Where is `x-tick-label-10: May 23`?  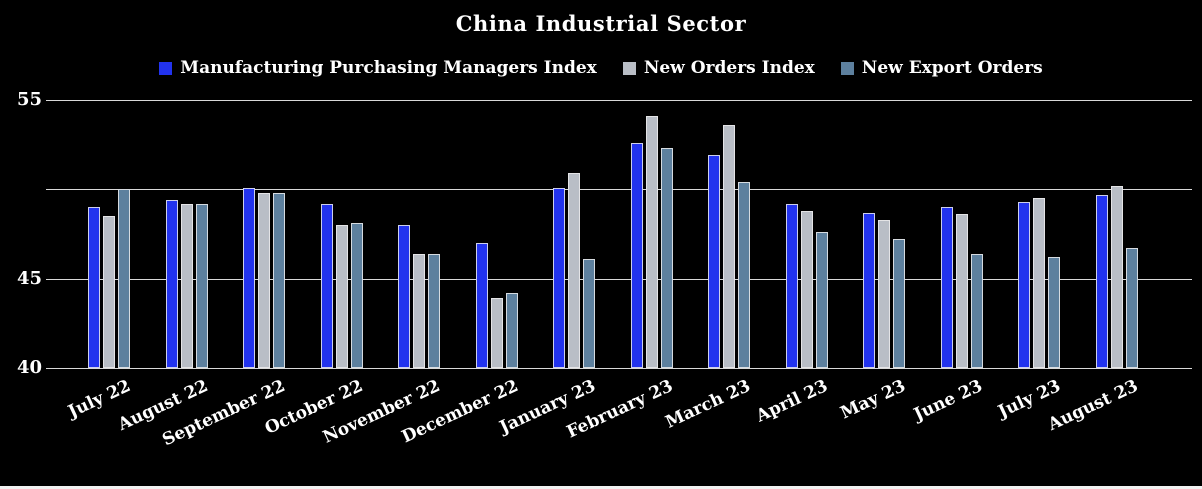
x-tick-label-10: May 23 is located at coordinates (873, 400).